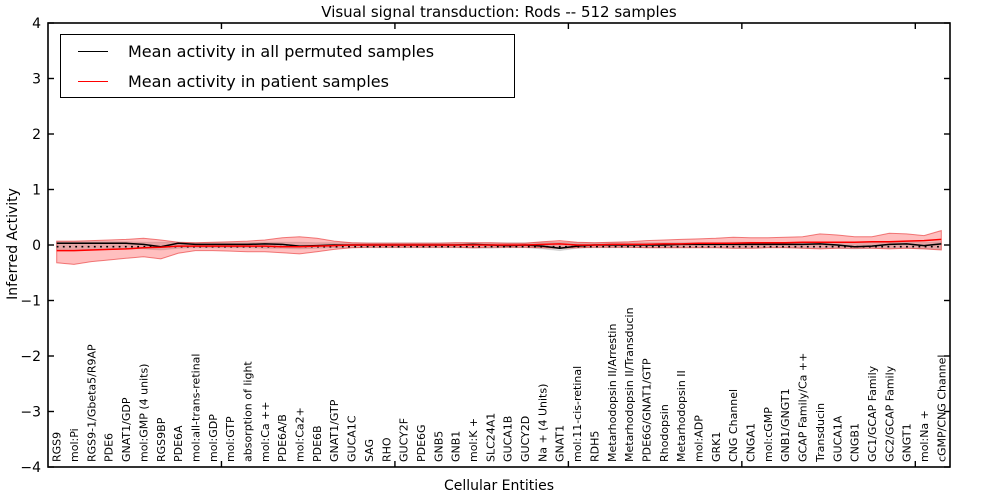 This screenshot has width=1000, height=500. I want to click on x-tick-label: GUCY2F, so click(404, 440).